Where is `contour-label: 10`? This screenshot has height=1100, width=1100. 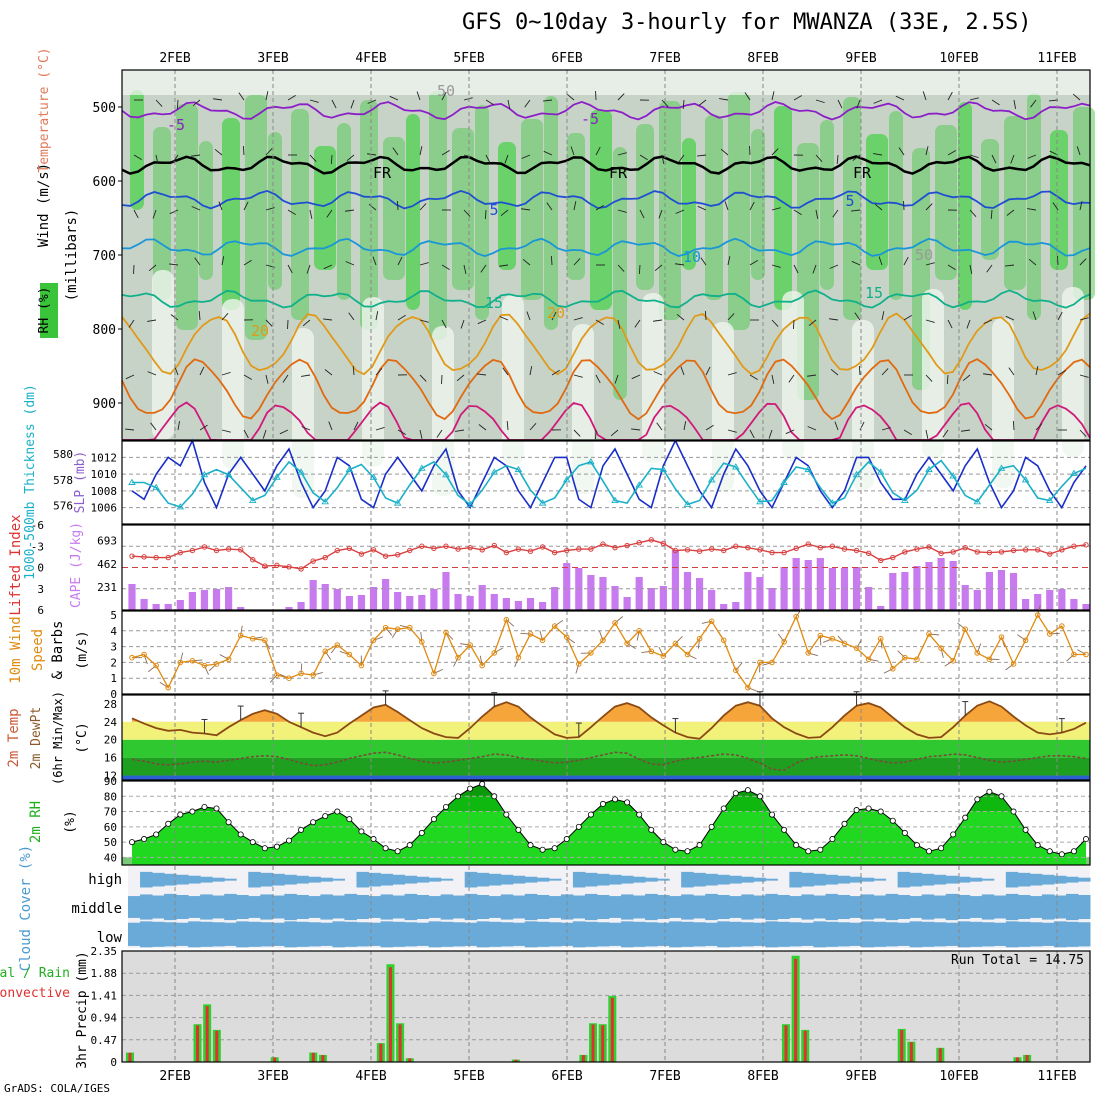
contour-label: 10 is located at coordinates (692, 257).